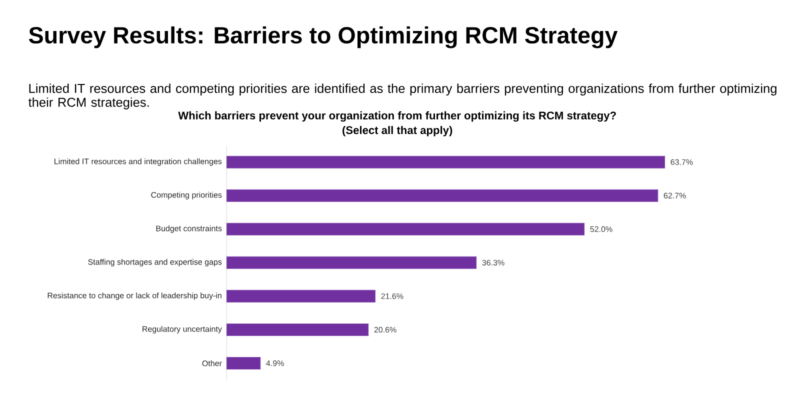 Image resolution: width=800 pixels, height=402 pixels. What do you see at coordinates (681, 162) in the screenshot?
I see `data-label: 63.7%` at bounding box center [681, 162].